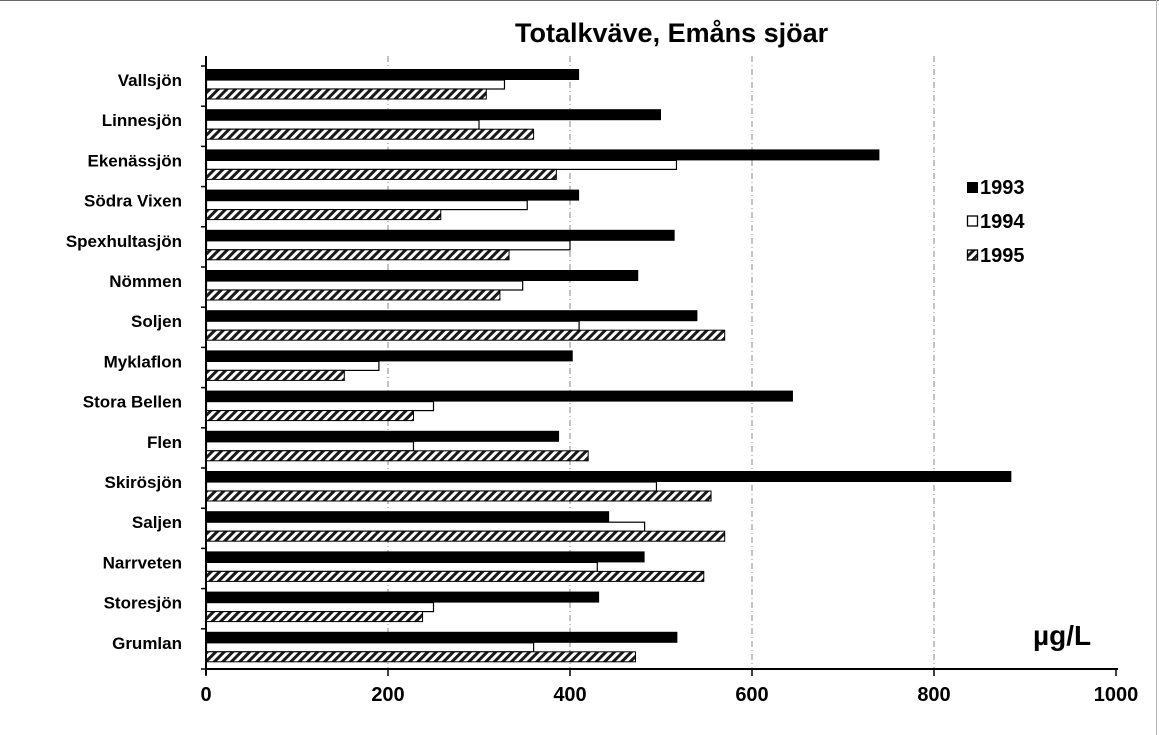 The width and height of the screenshot is (1159, 735). Describe the element at coordinates (1116, 695) in the screenshot. I see `x-tick-label: 1000` at that location.